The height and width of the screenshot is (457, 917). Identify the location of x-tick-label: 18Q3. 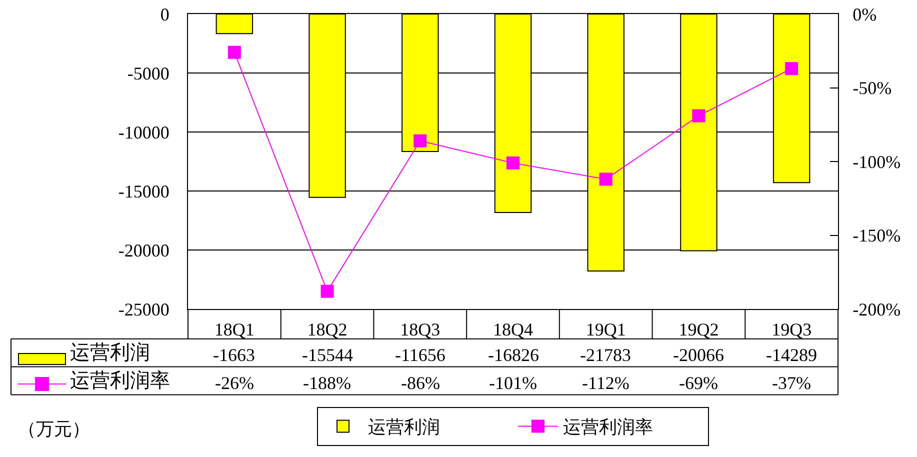
(420, 330).